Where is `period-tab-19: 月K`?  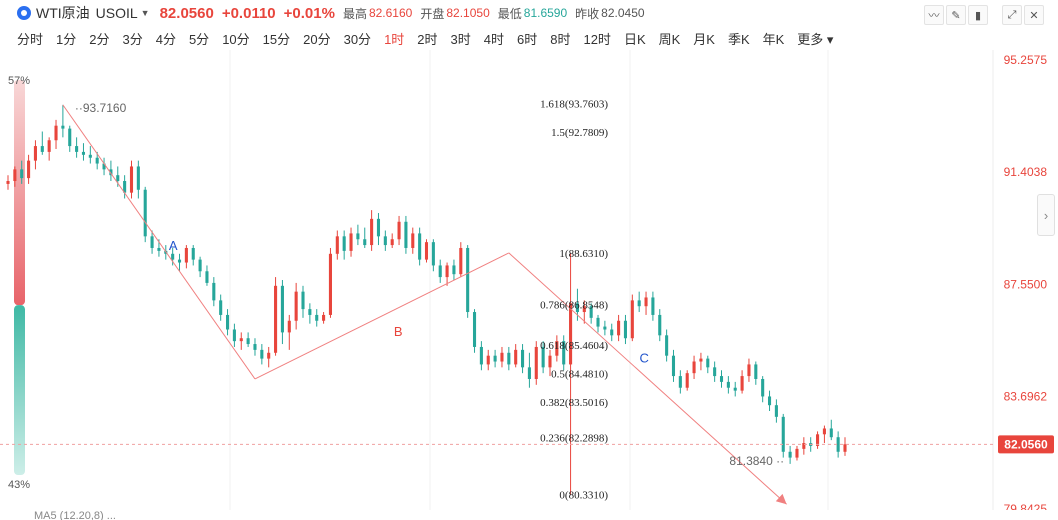
period-tab-19: 月K is located at coordinates (704, 39).